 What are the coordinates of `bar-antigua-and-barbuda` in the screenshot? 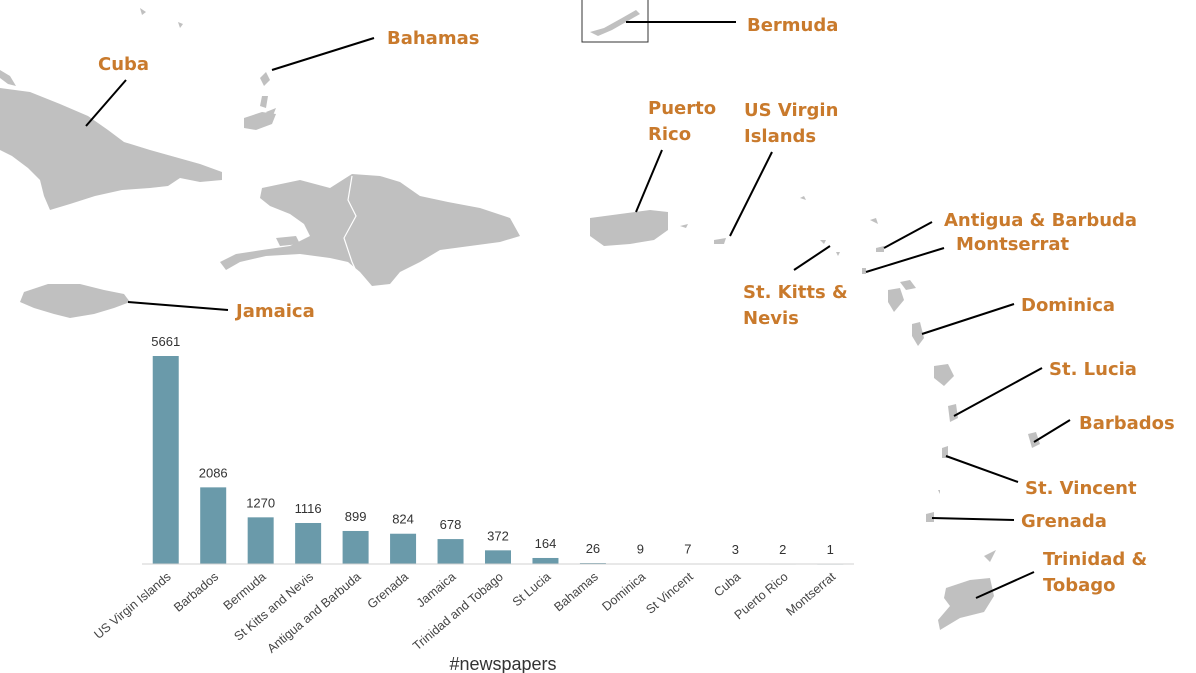 It's located at (355, 547).